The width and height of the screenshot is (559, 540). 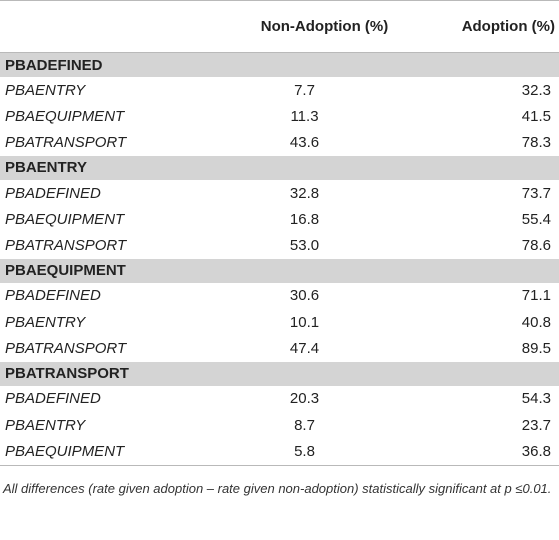 What do you see at coordinates (279, 296) in the screenshot?
I see `table-row: PBADEFINED 30.6 71.1` at bounding box center [279, 296].